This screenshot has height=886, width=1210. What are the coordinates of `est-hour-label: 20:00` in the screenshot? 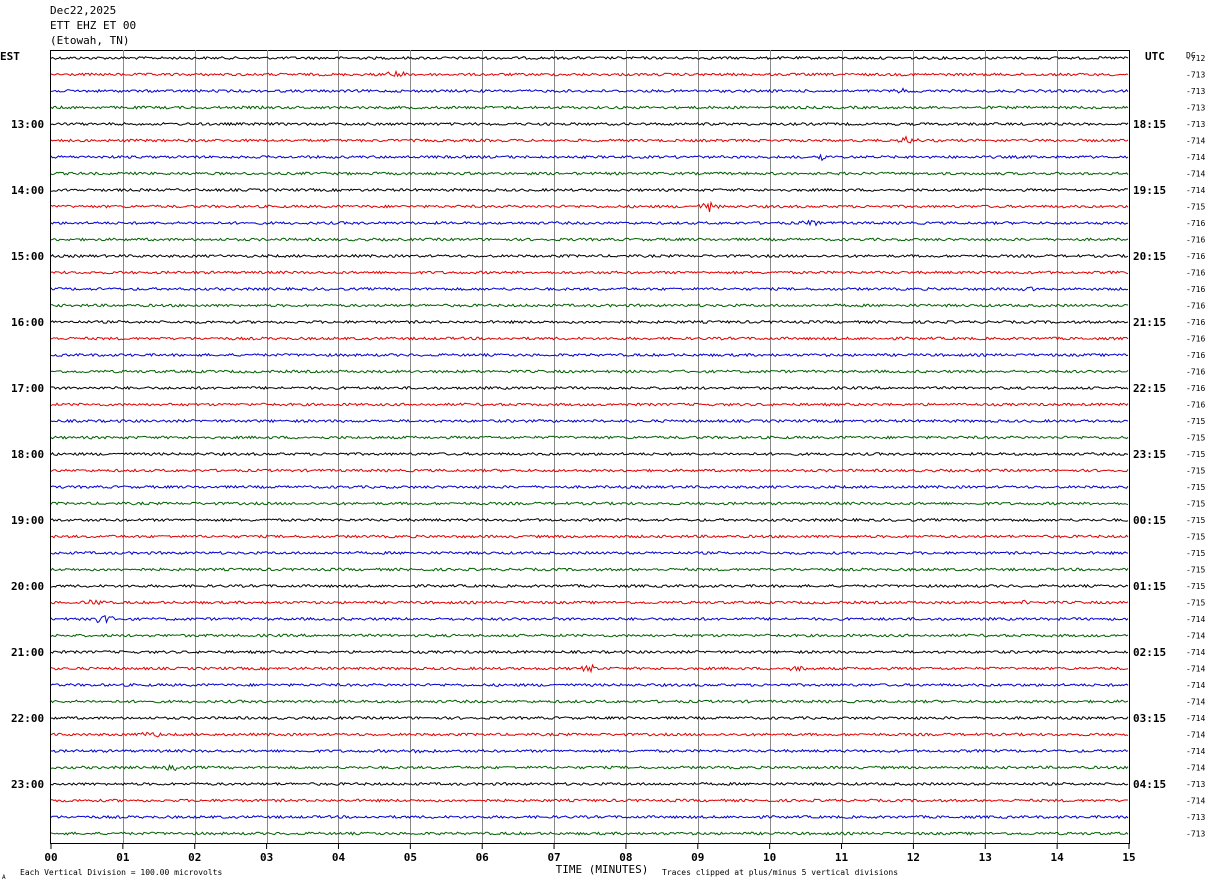 It's located at (27, 586).